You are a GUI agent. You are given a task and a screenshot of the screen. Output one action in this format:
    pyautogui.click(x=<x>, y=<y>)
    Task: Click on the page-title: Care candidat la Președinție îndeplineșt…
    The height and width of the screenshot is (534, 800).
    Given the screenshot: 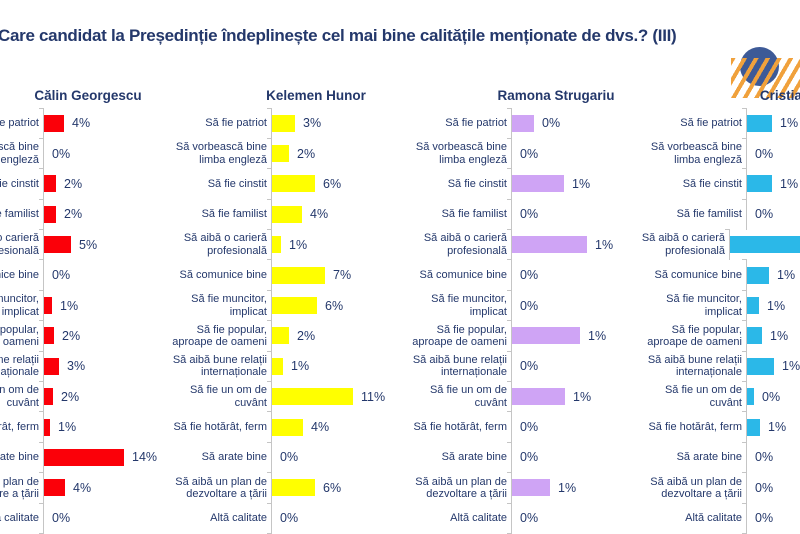 What is the action you would take?
    pyautogui.click(x=338, y=35)
    